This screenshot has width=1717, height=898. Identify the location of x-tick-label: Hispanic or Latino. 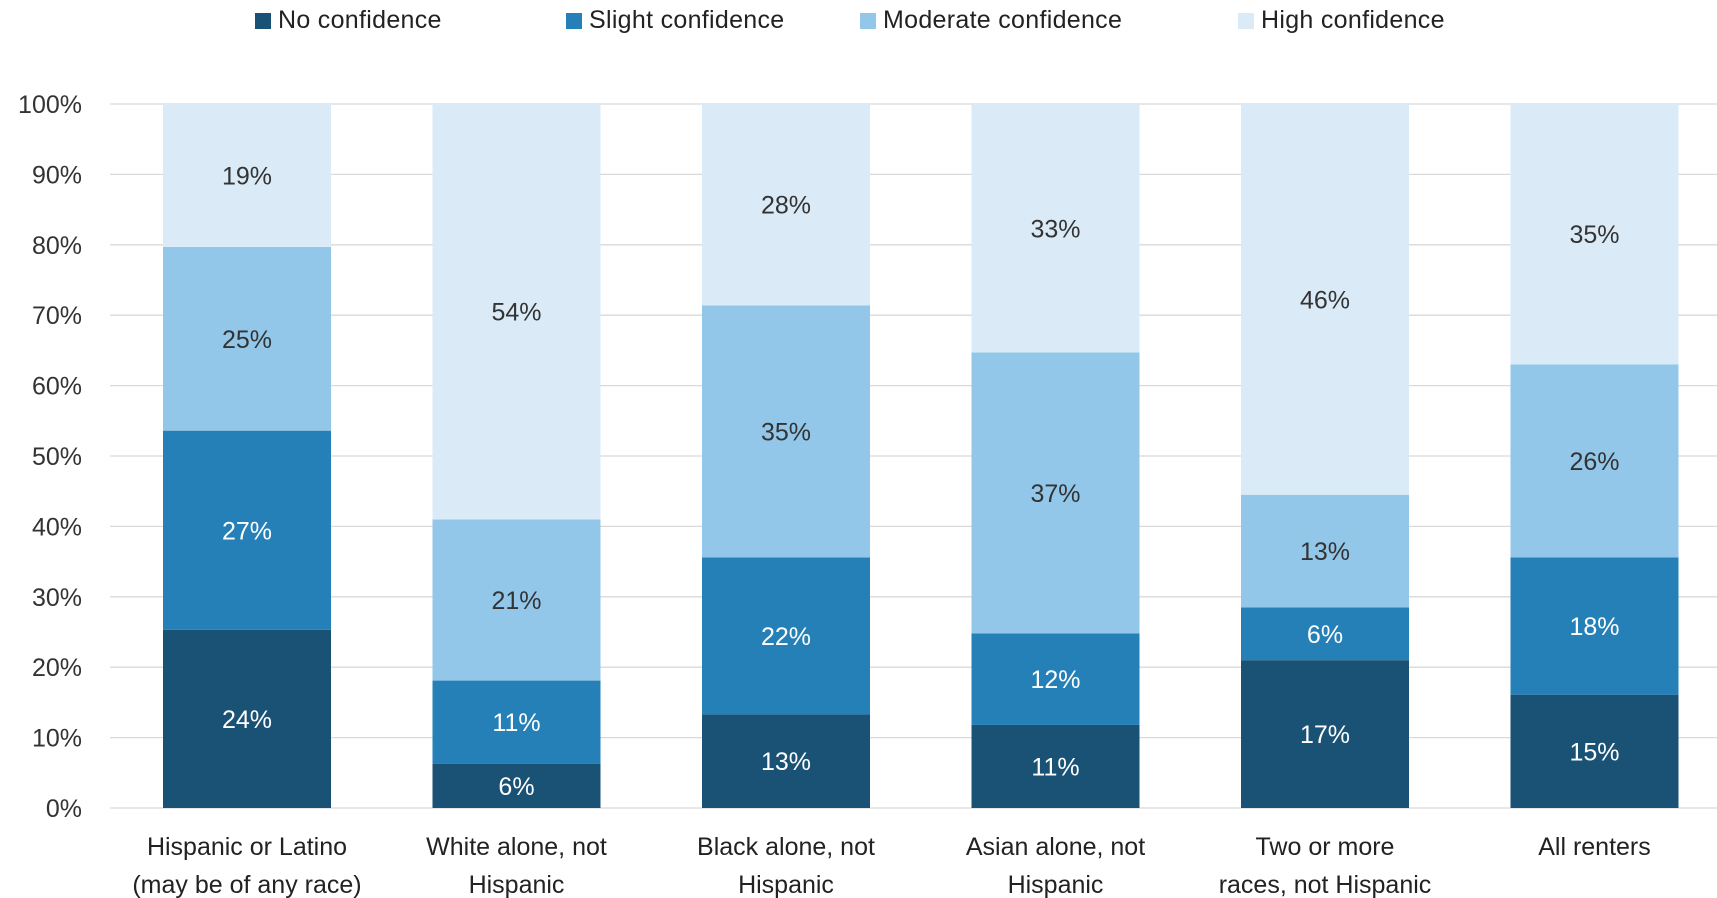
(247, 847).